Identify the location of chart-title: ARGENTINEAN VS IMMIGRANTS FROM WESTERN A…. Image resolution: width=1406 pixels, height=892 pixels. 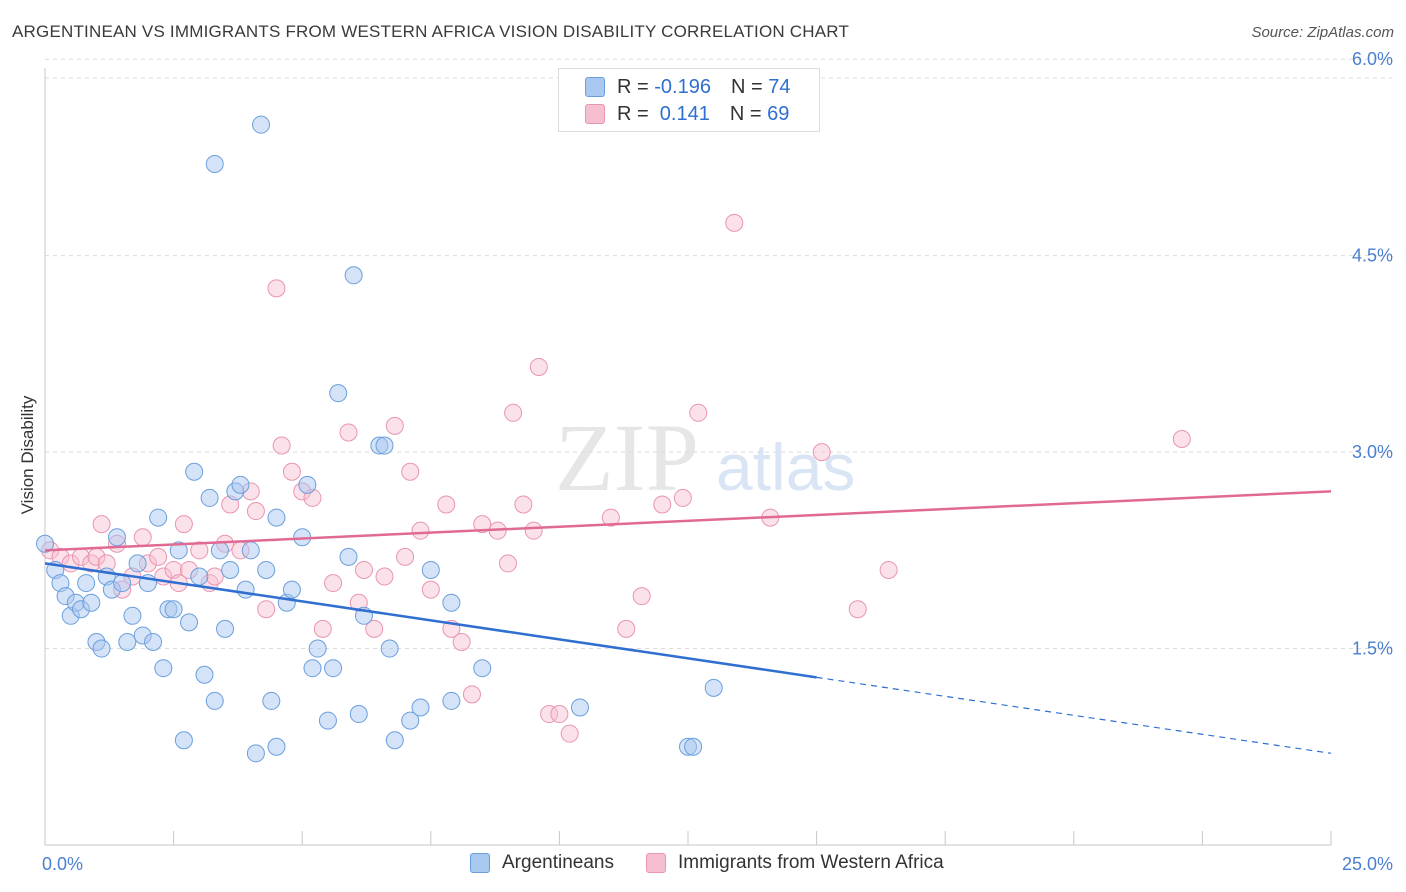
(431, 31).